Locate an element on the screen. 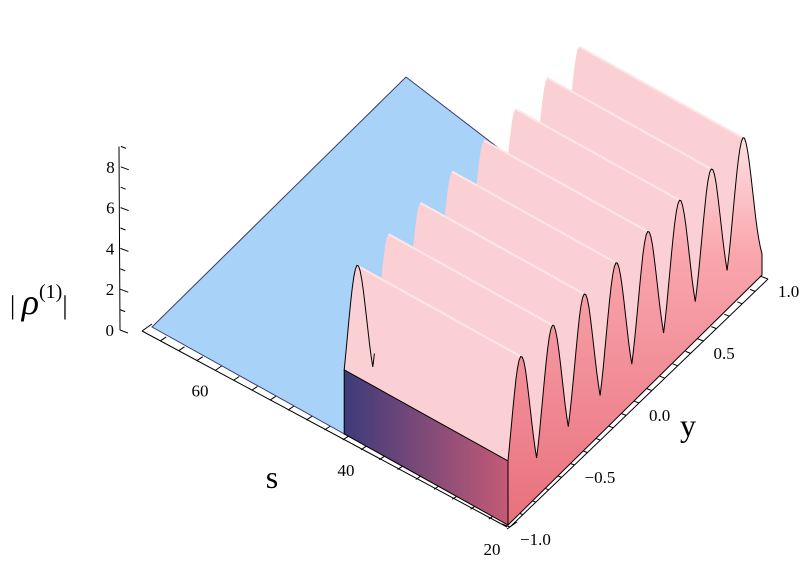 The width and height of the screenshot is (804, 561). s-tick-label: 20 is located at coordinates (492, 549).